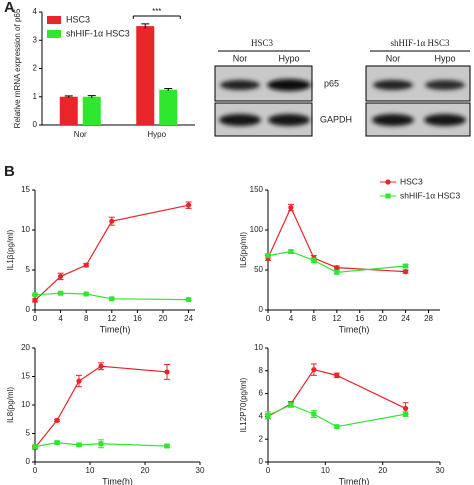 This screenshot has height=485, width=474. Describe the element at coordinates (418, 87) in the screenshot. I see `blot-right: shHIF-1α HSC3 Nor Hypo` at that location.